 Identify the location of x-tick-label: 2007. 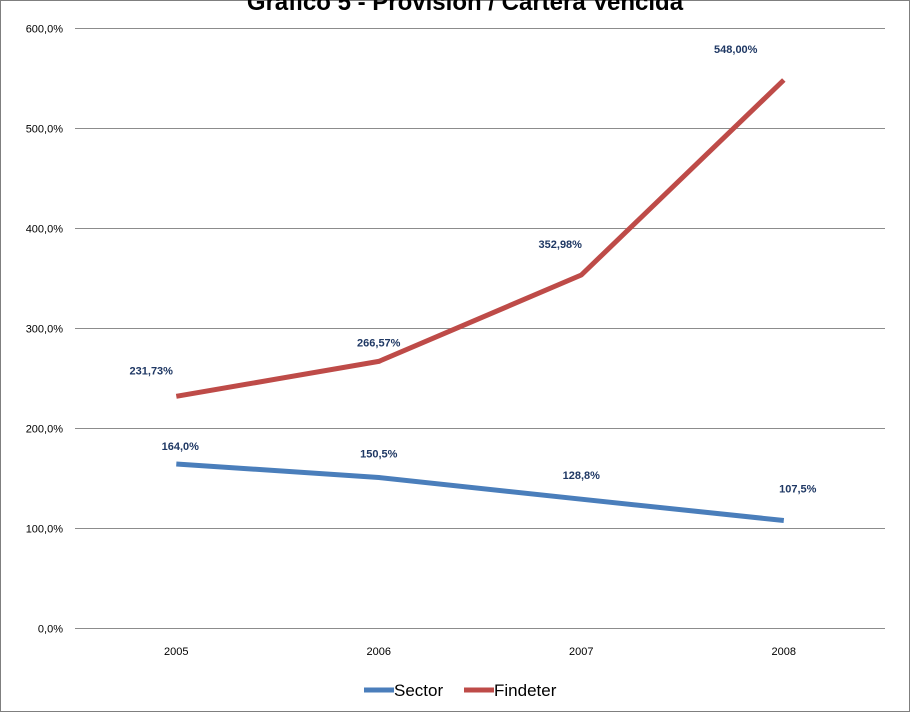
(581, 652).